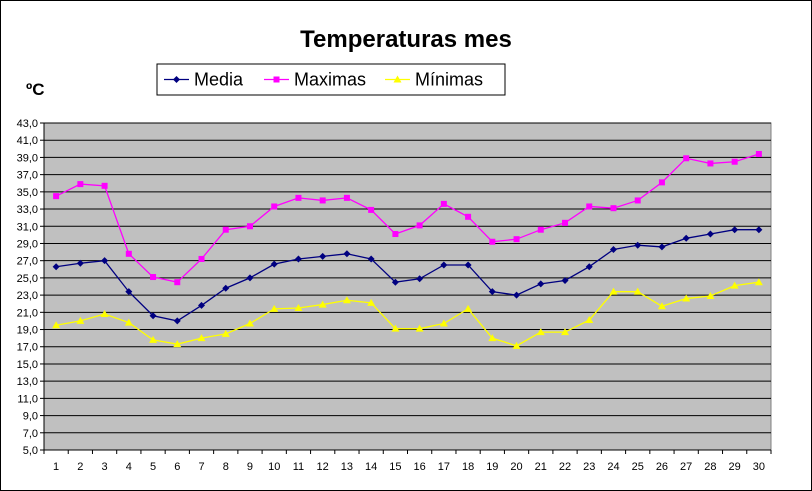  I want to click on y-tick-label: 7,0, so click(30, 434).